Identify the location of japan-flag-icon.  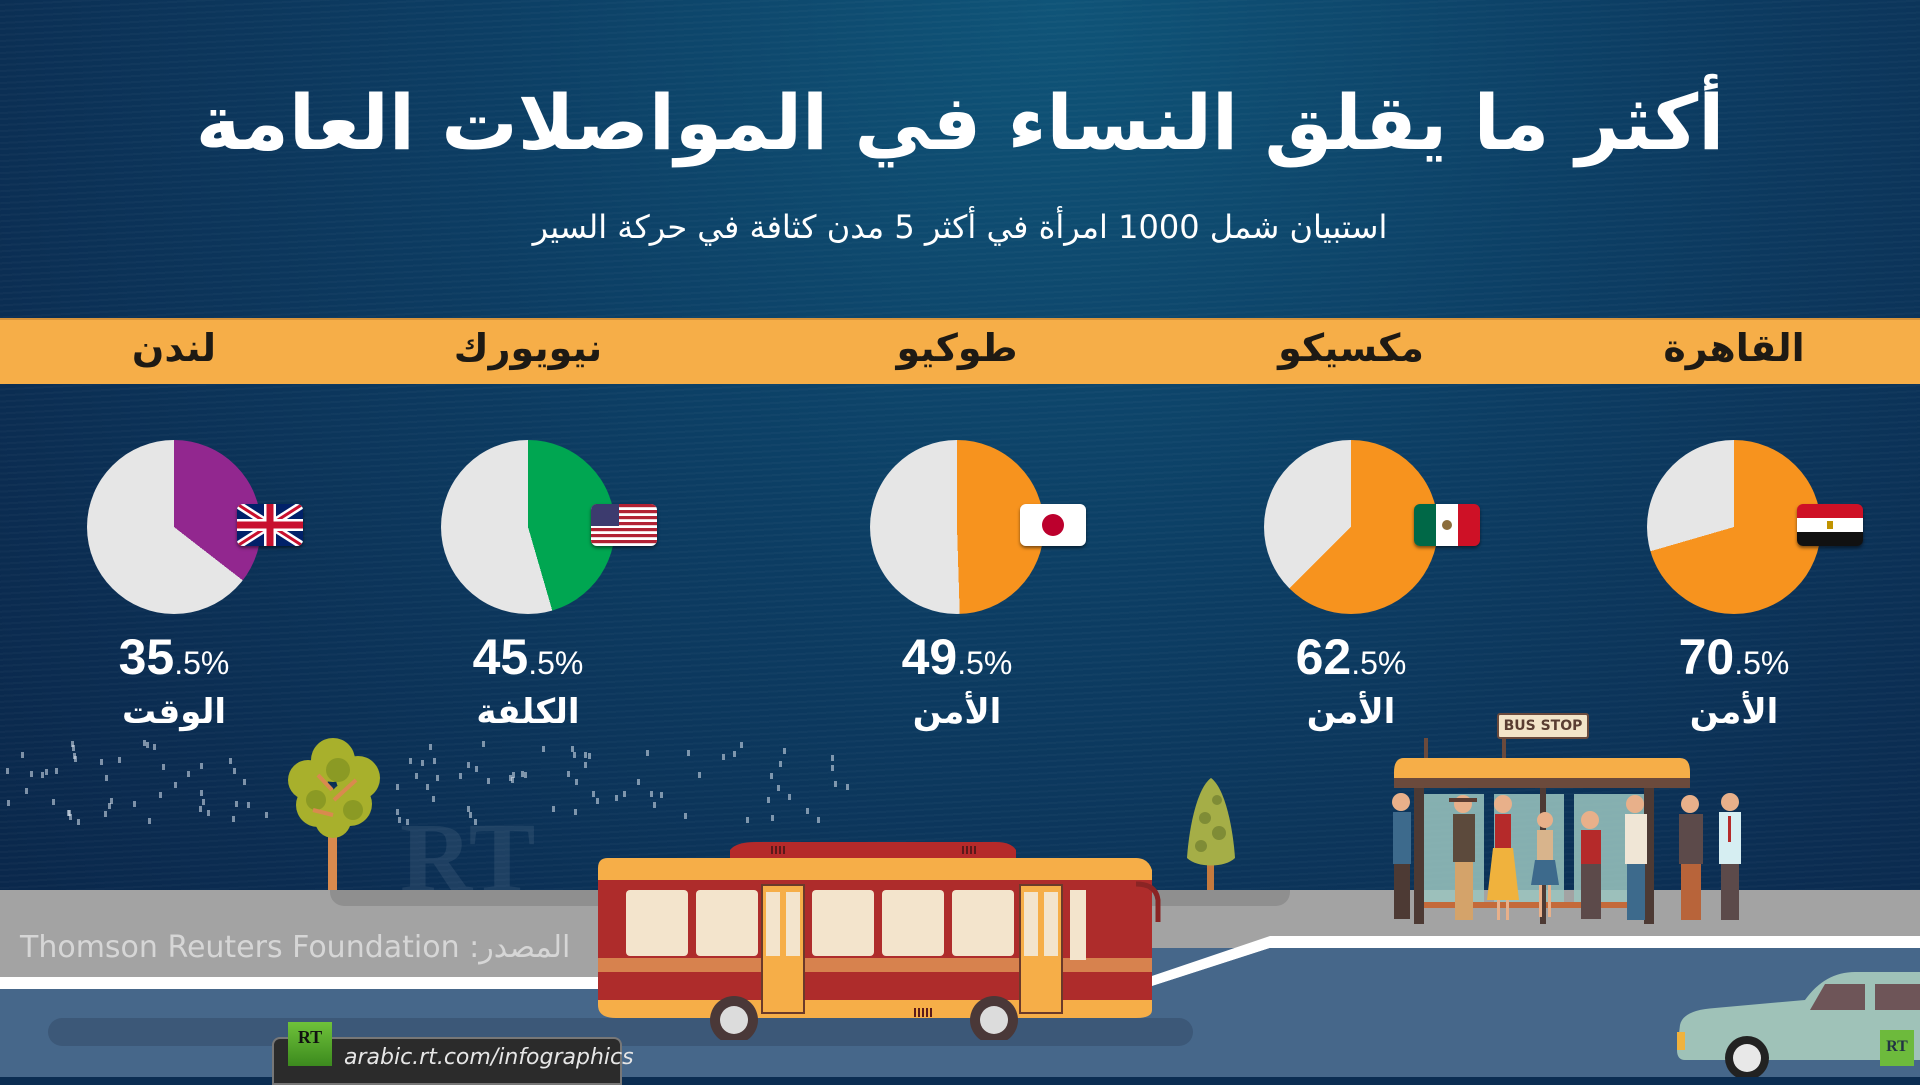
(1053, 525).